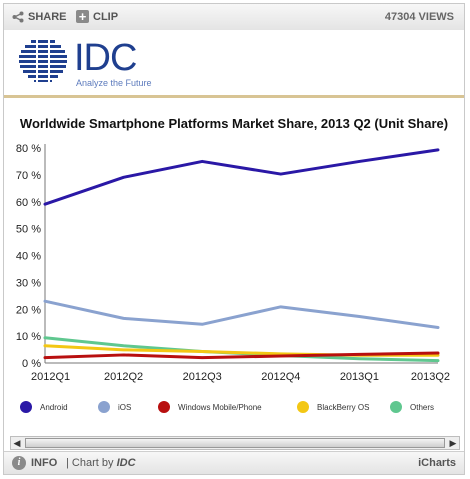  Describe the element at coordinates (419, 17) in the screenshot. I see `view-count: 47304 VIEWS` at that location.